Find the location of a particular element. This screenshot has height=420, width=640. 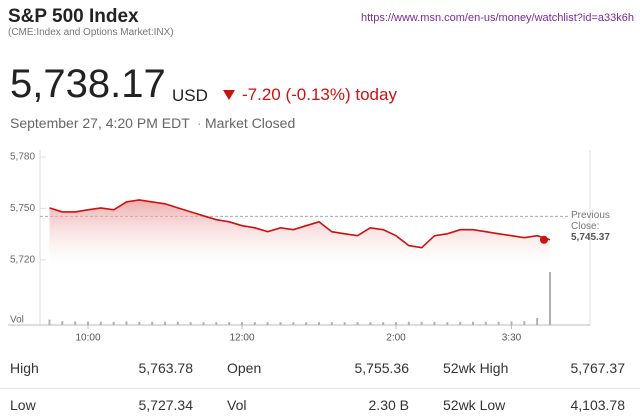

price-line is located at coordinates (300, 224).